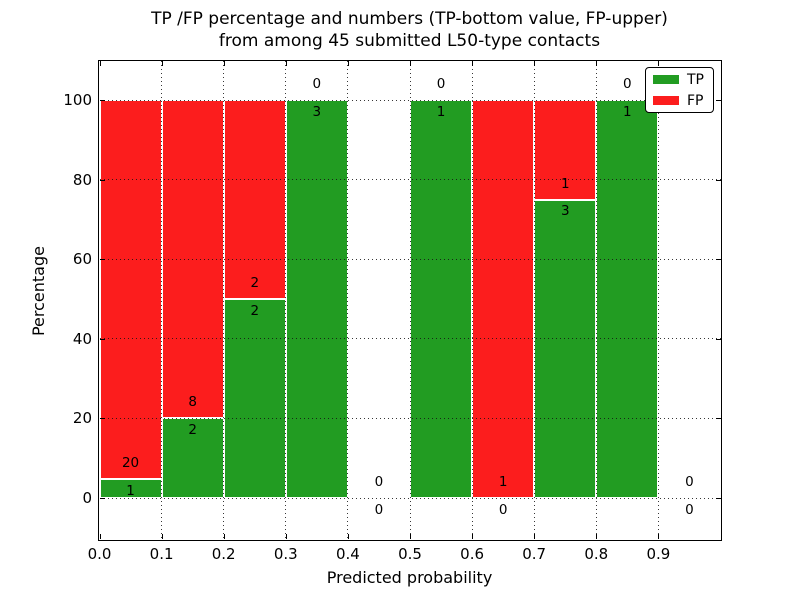 This screenshot has height=600, width=800. I want to click on x-tick-label: 0.6, so click(472, 554).